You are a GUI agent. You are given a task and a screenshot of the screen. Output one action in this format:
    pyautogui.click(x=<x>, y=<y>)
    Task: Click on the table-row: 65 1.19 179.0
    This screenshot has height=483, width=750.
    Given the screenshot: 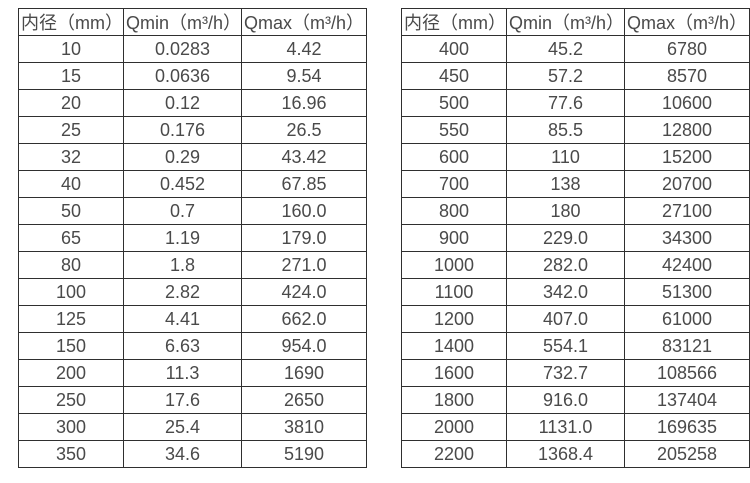 What is the action you would take?
    pyautogui.click(x=192, y=238)
    